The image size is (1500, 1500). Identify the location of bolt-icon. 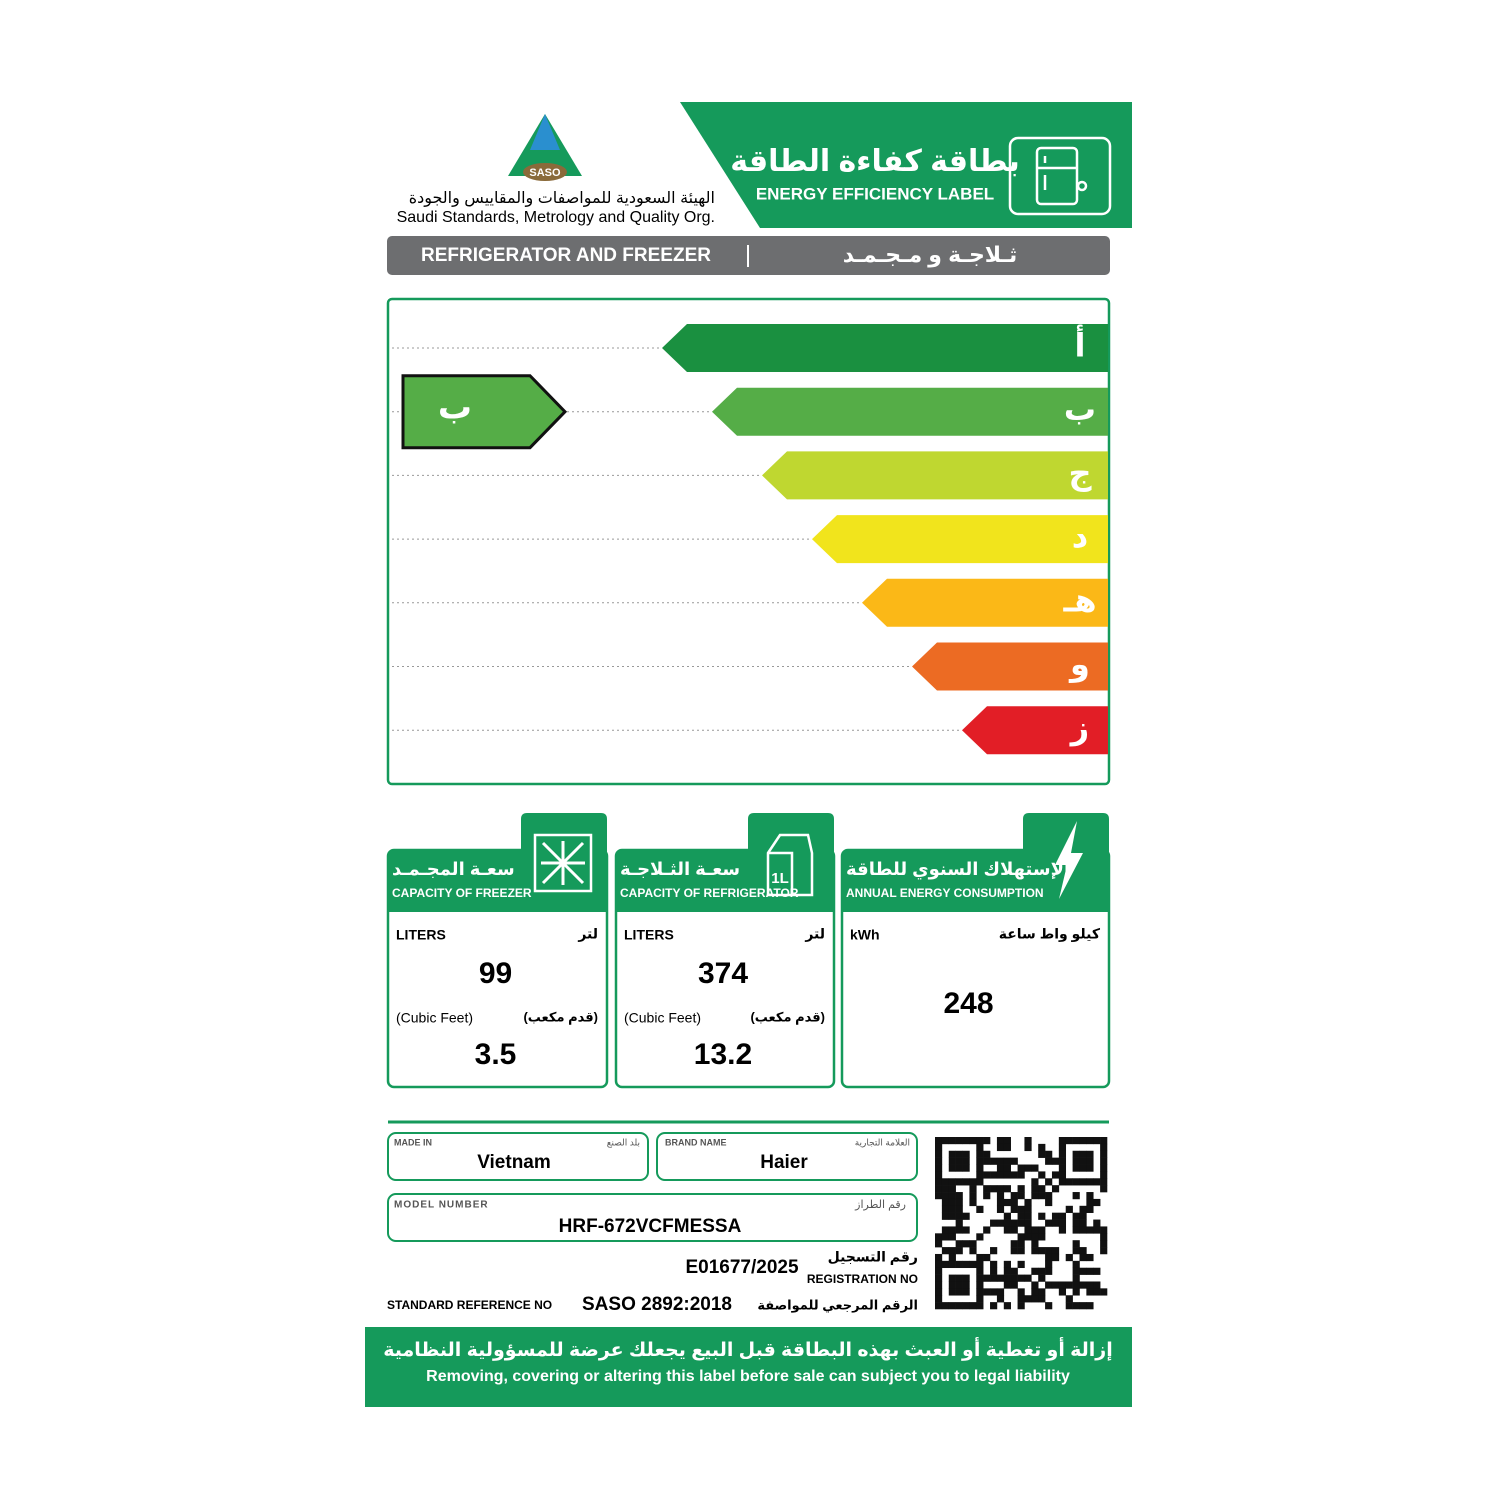
(1069, 860).